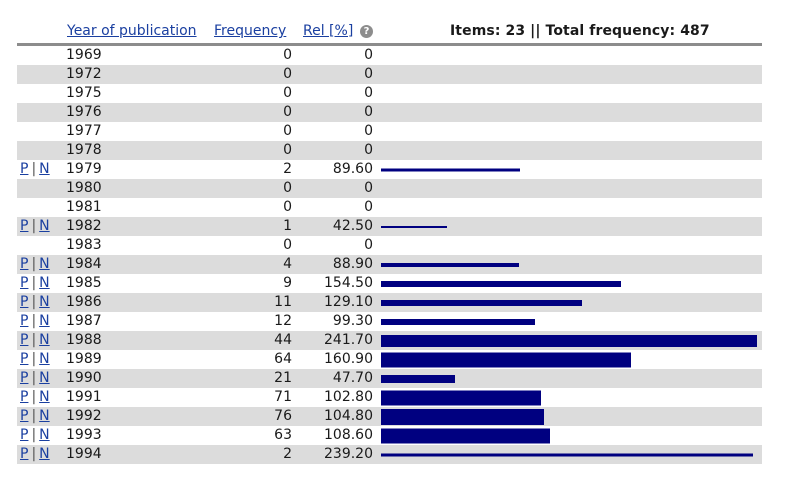 This screenshot has height=500, width=808. What do you see at coordinates (348, 340) in the screenshot?
I see `rel-cell: 241.70` at bounding box center [348, 340].